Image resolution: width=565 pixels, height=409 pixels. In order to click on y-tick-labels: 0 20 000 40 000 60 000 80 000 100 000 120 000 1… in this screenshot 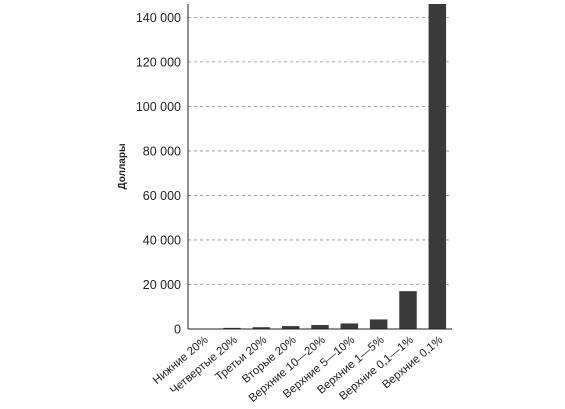, I will do `click(158, 174)`.